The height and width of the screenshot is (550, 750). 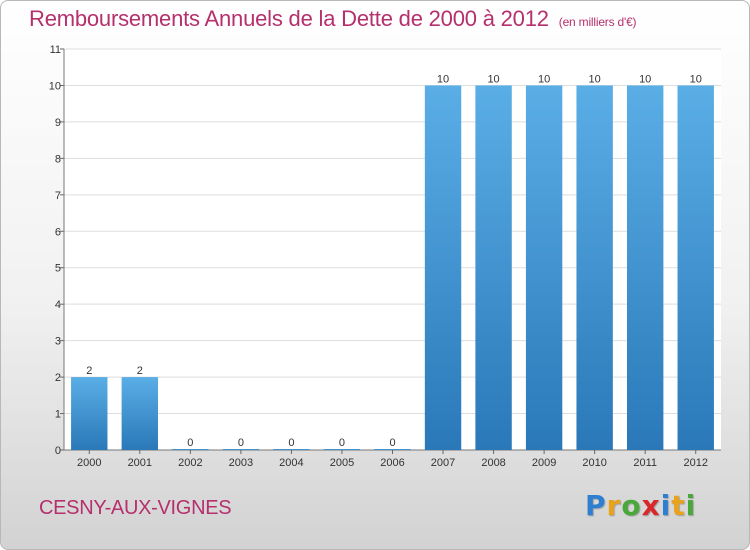 I want to click on x-tick-label: 2000, so click(x=89, y=463).